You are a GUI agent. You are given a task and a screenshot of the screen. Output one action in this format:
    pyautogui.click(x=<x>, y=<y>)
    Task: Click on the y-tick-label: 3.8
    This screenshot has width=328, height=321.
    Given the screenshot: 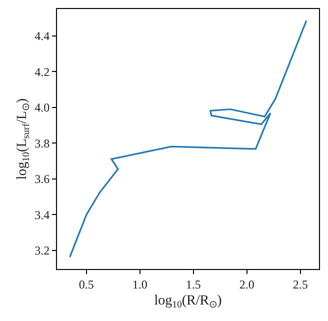 What is the action you would take?
    pyautogui.click(x=42, y=143)
    